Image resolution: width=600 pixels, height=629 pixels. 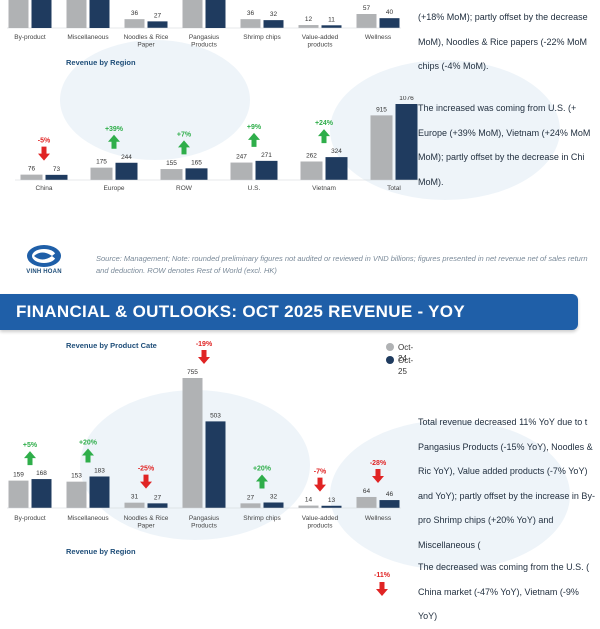 I want to click on change-label: +39%, so click(x=114, y=129).